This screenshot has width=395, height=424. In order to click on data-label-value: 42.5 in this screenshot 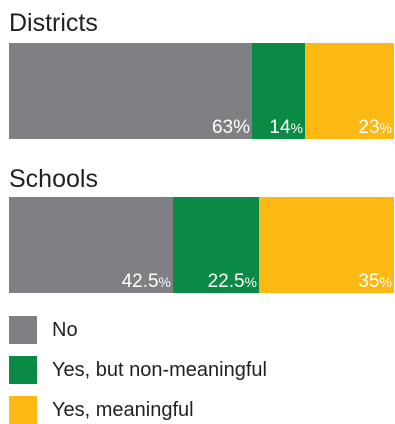, I will do `click(140, 281)`.